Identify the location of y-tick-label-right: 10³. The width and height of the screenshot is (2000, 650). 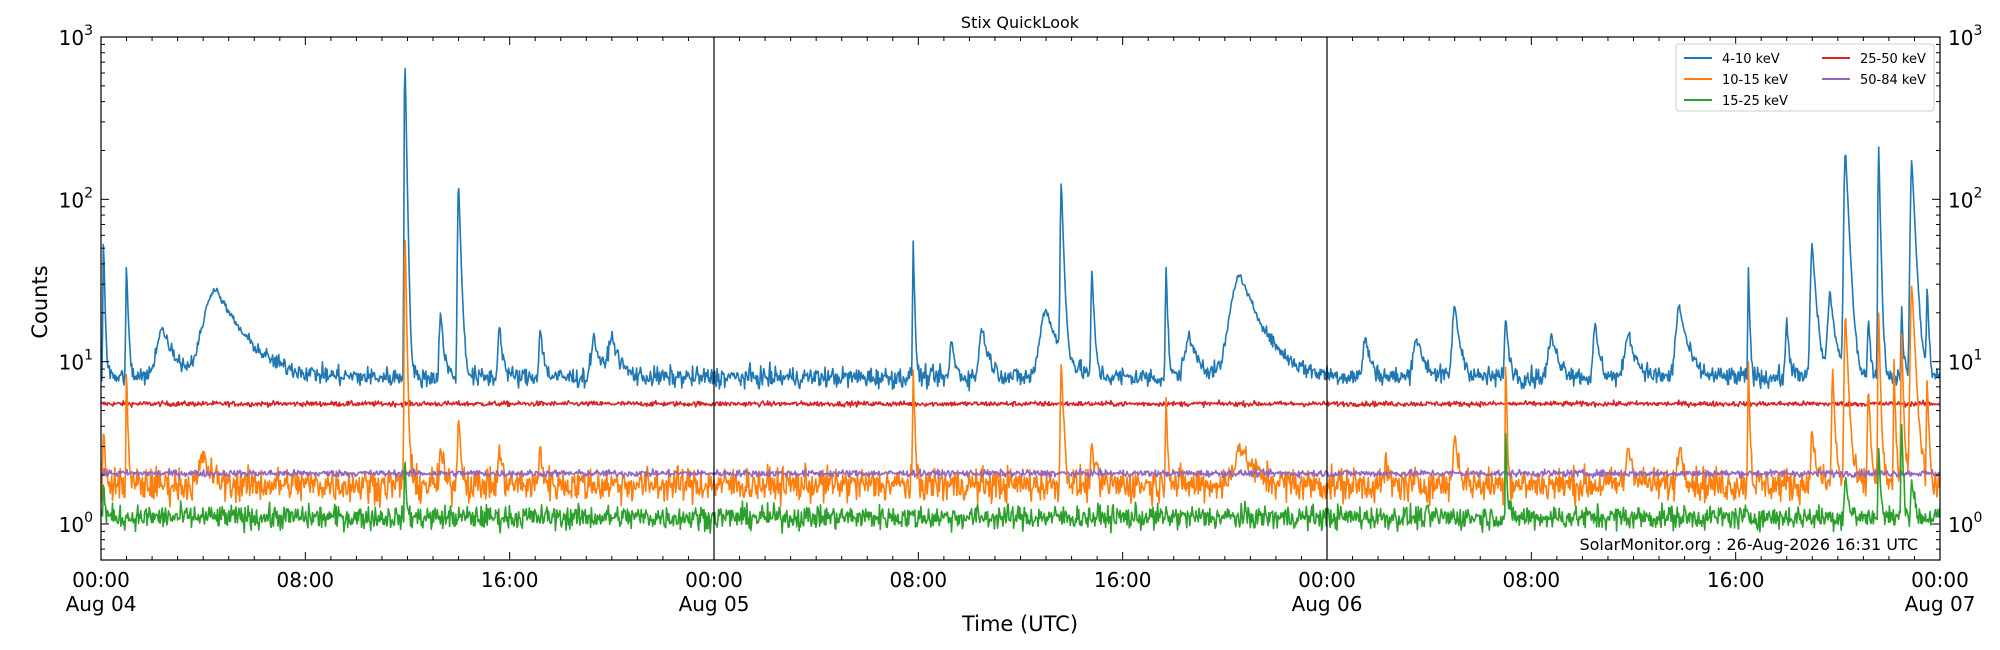
(1965, 36).